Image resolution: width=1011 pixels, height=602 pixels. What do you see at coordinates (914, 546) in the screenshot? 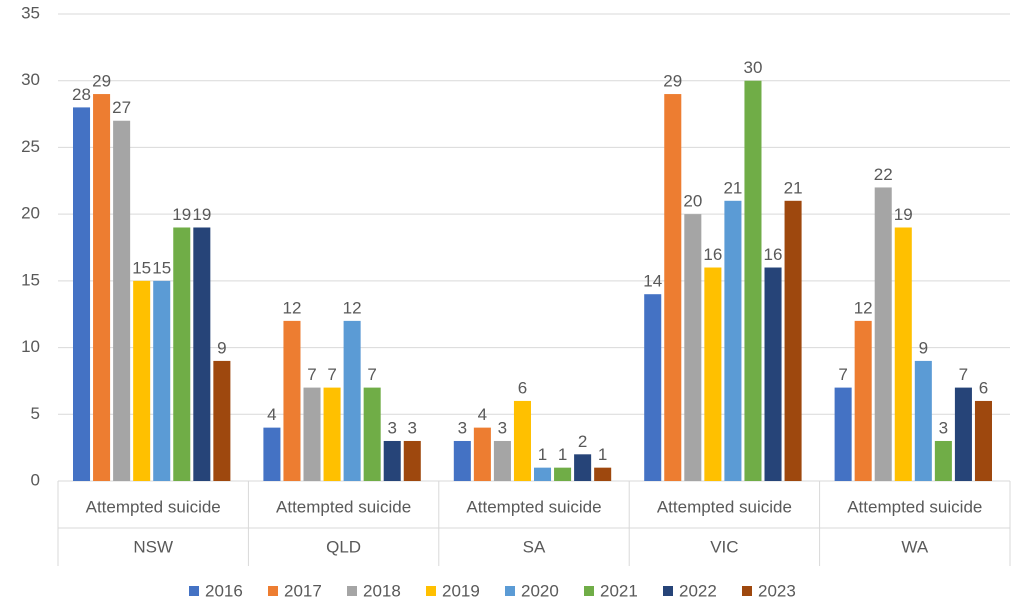
I see `group-label: WA` at bounding box center [914, 546].